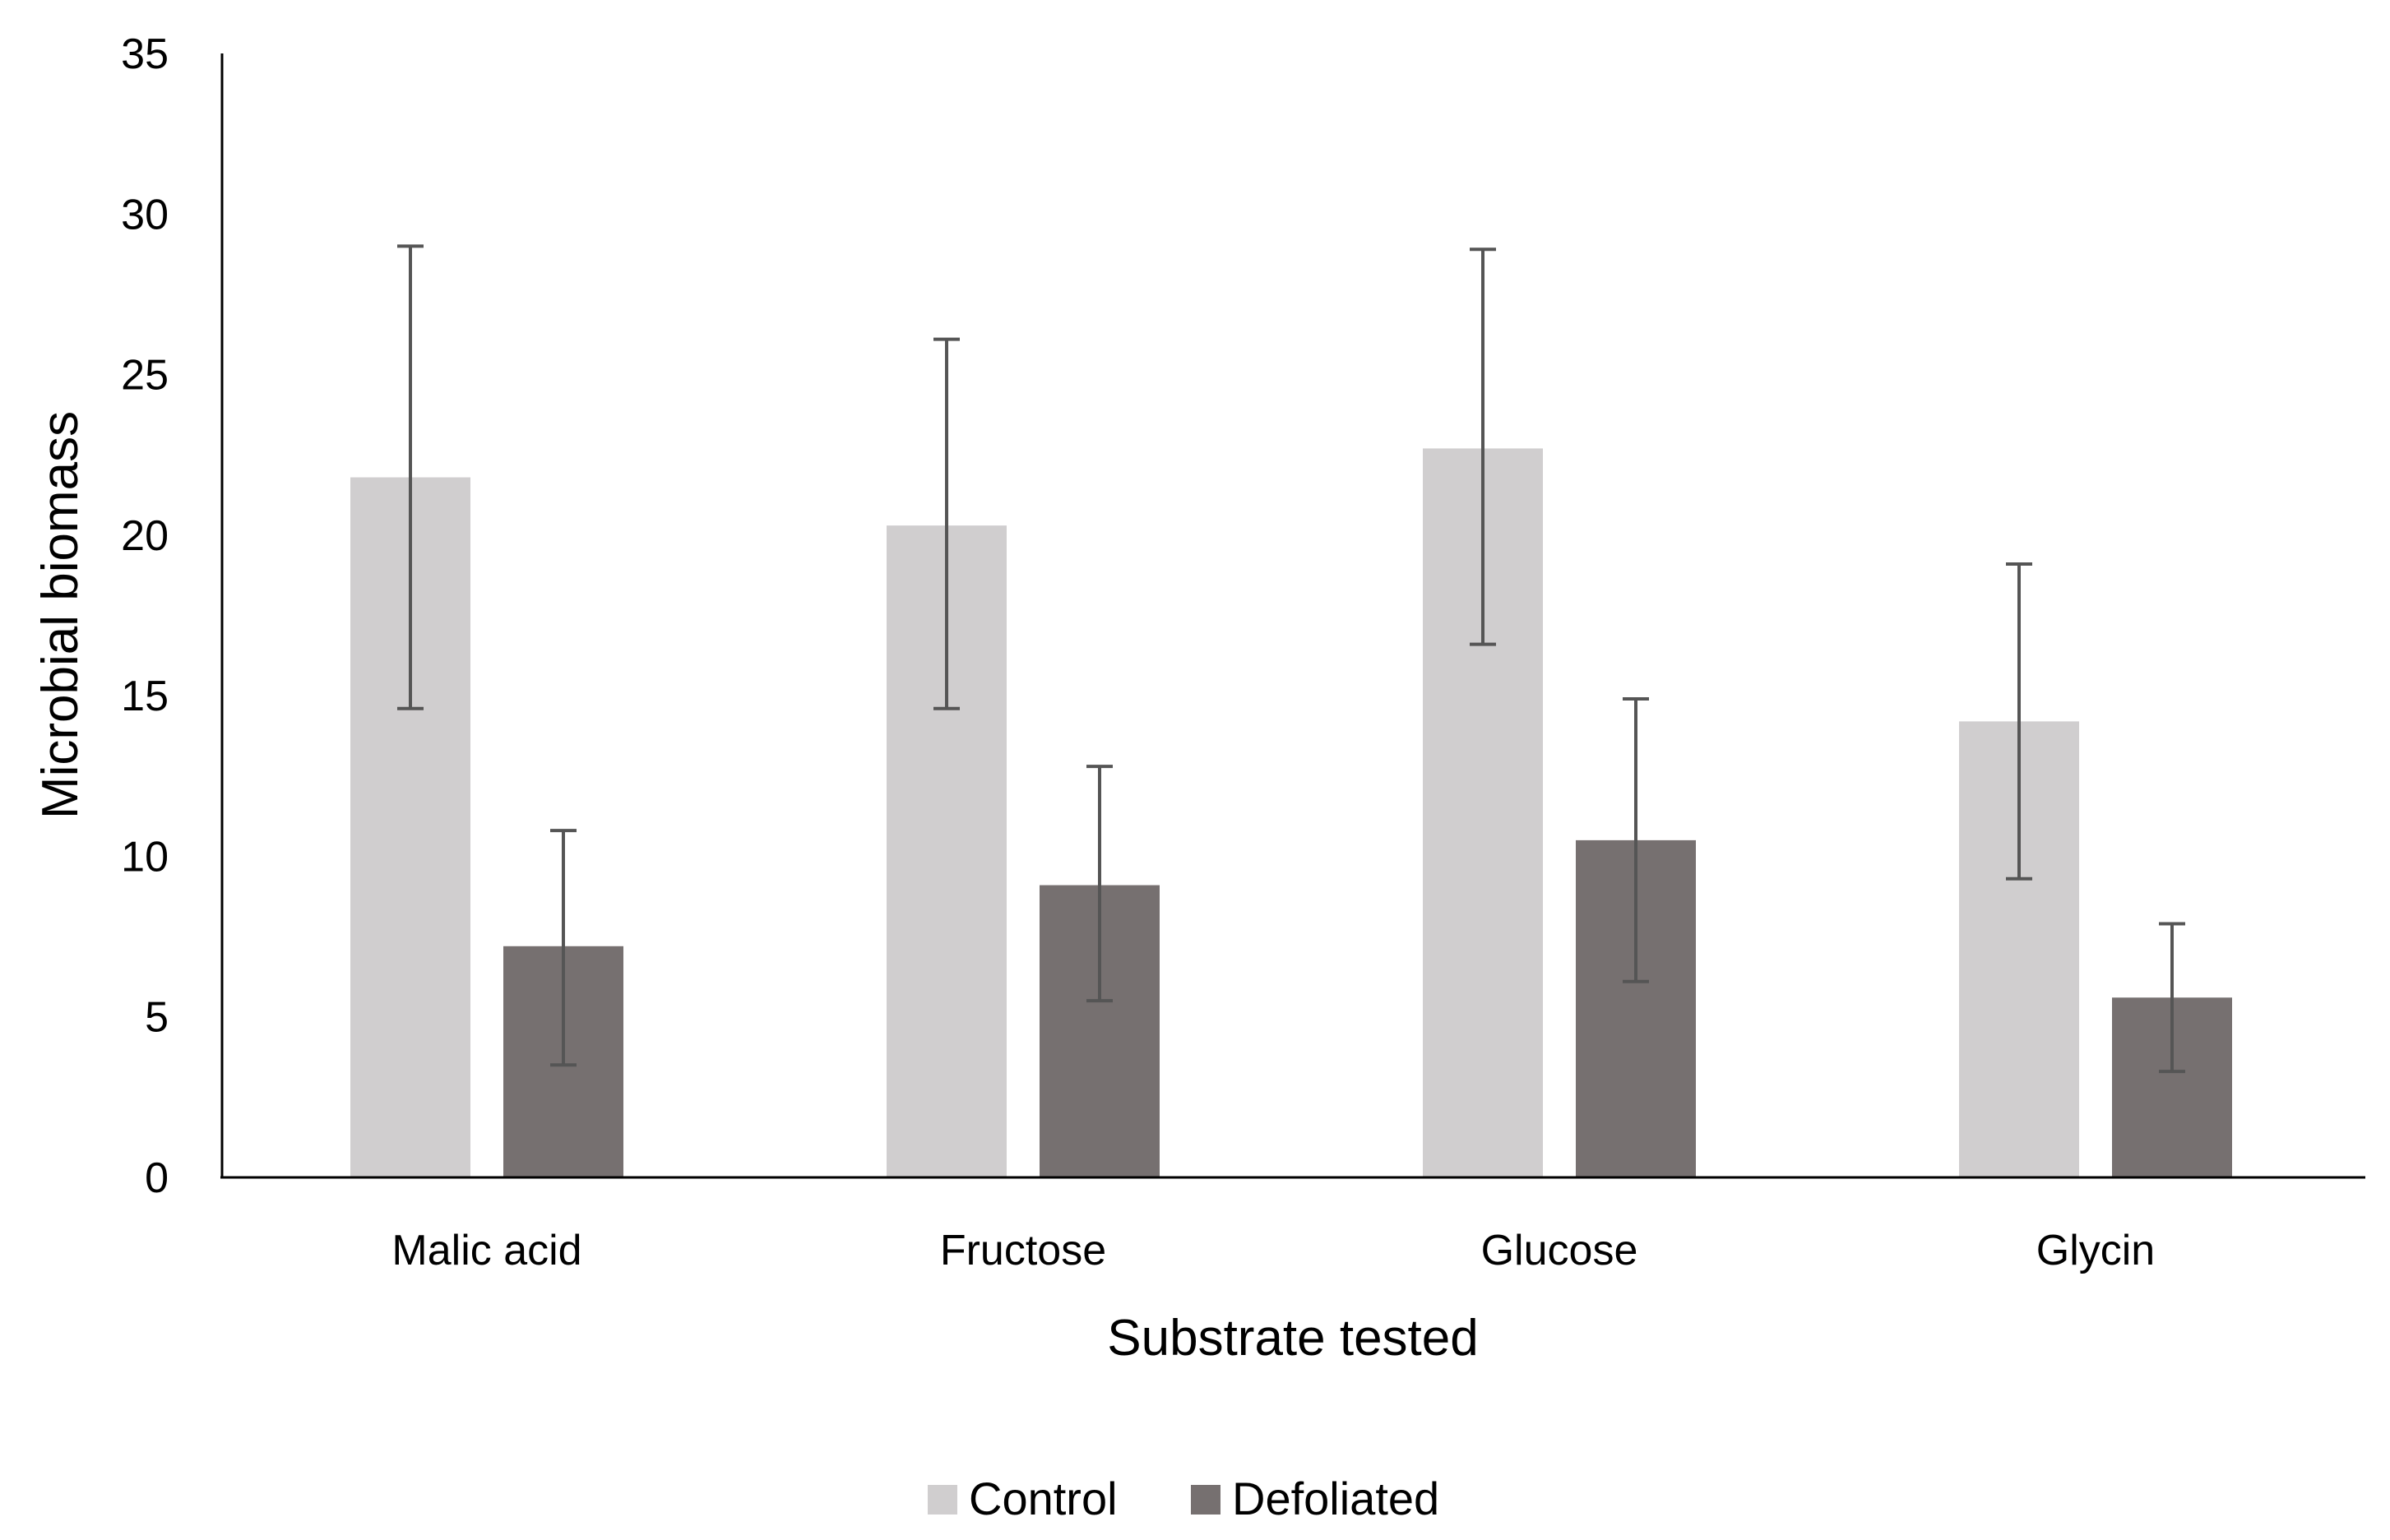  What do you see at coordinates (1335, 1499) in the screenshot?
I see `legend-label: Defoliated` at bounding box center [1335, 1499].